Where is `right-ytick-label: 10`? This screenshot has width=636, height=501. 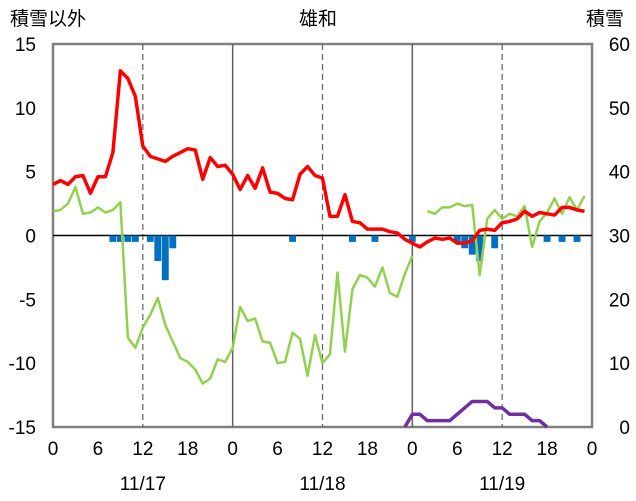
right-ytick-label: 10 is located at coordinates (619, 364).